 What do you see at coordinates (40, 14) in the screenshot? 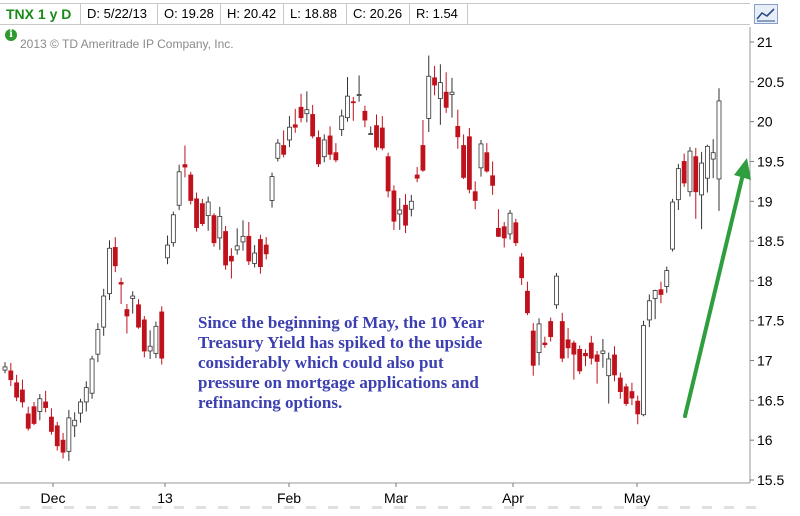
I see `symbol-label: TNX 1 y D` at bounding box center [40, 14].